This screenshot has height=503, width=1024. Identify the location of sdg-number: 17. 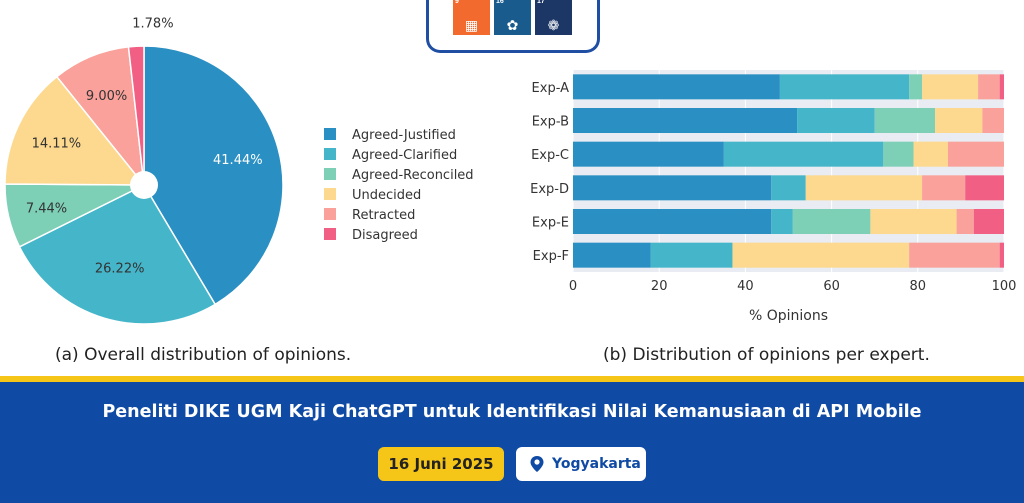
(541, 2).